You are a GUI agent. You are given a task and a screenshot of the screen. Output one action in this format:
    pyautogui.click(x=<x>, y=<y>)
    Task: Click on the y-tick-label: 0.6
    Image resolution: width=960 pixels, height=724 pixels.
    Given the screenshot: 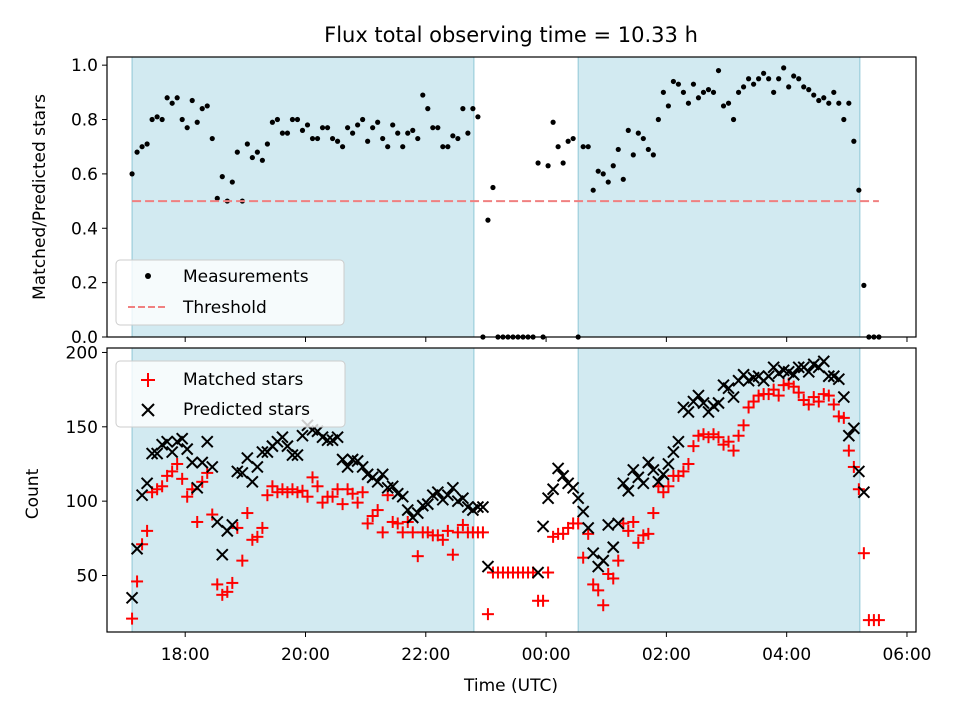 What is the action you would take?
    pyautogui.click(x=84, y=175)
    